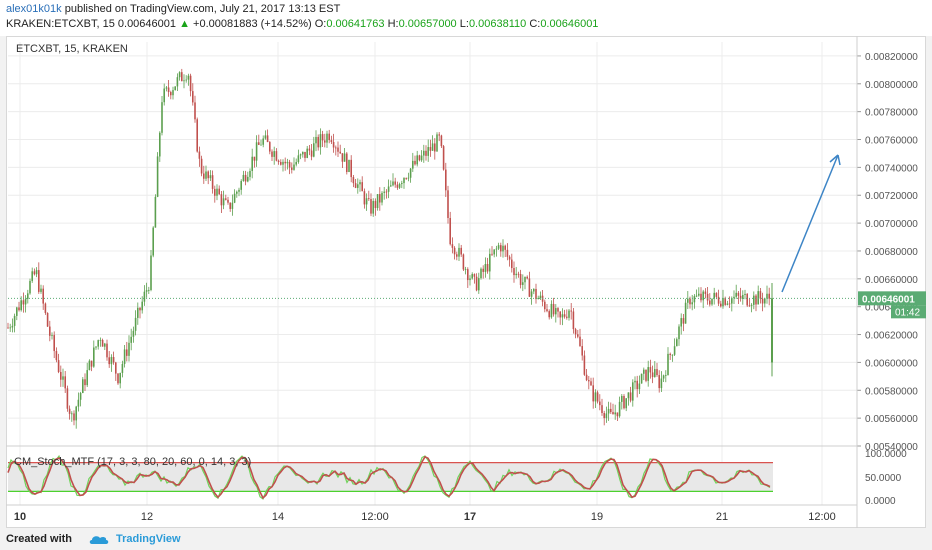 The height and width of the screenshot is (550, 932). What do you see at coordinates (822, 517) in the screenshot?
I see `time-tick-label: 12:00` at bounding box center [822, 517].